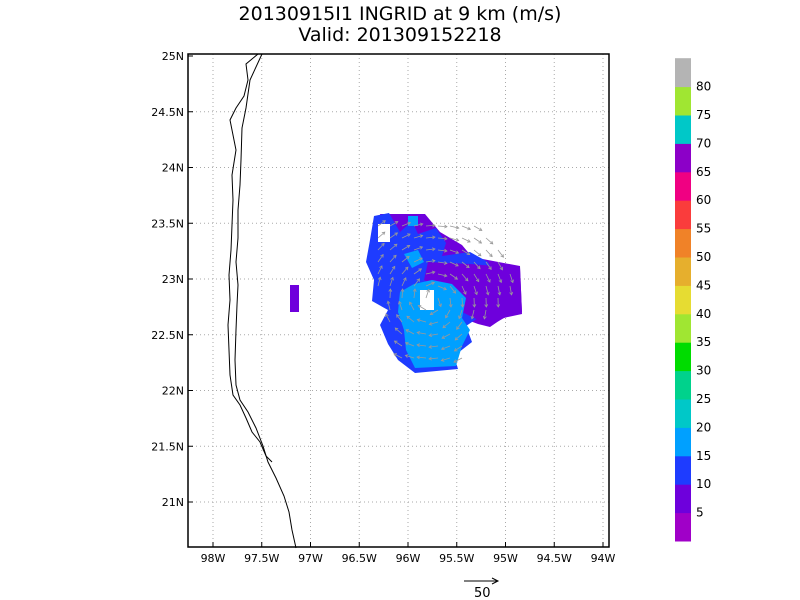 The height and width of the screenshot is (600, 800). What do you see at coordinates (703, 257) in the screenshot?
I see `colorbar-label: 50` at bounding box center [703, 257].